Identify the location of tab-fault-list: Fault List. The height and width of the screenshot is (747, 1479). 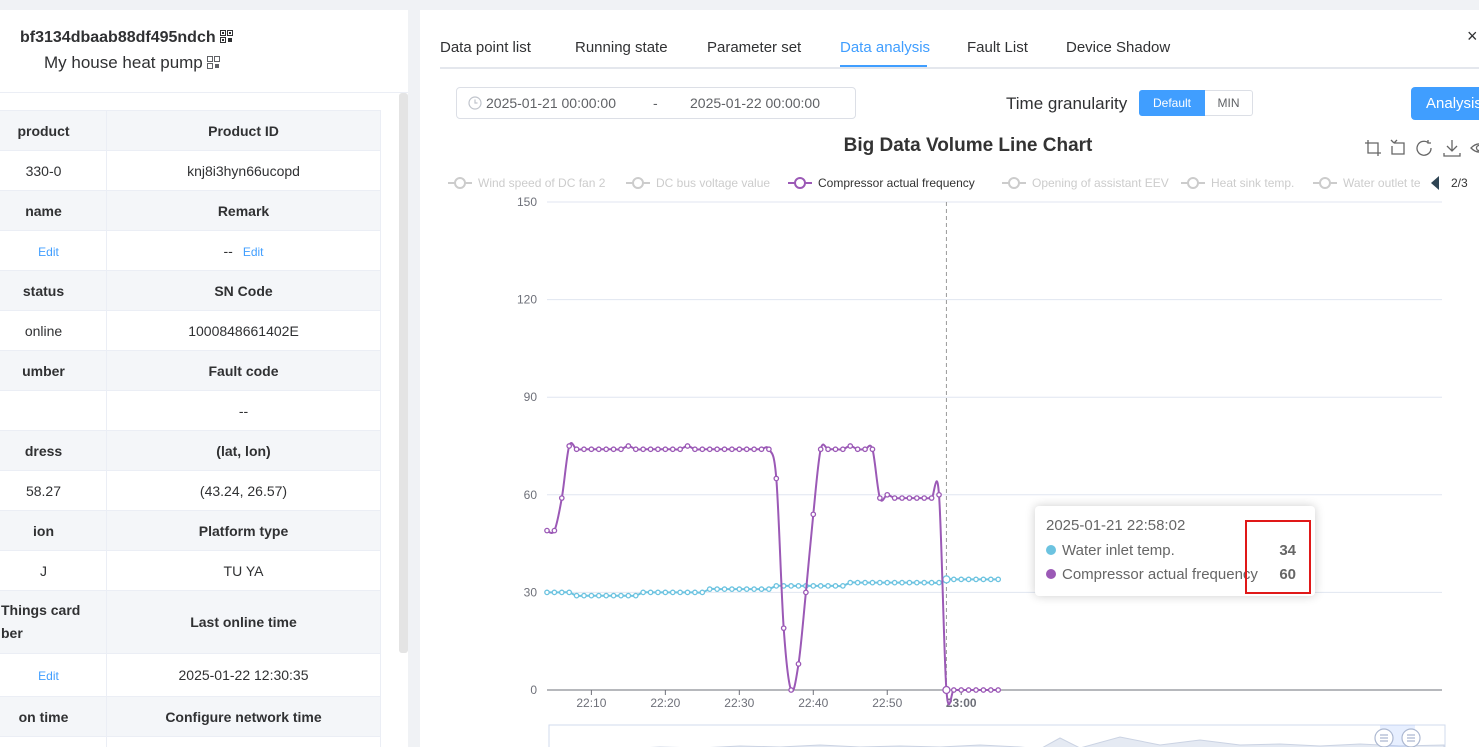
(997, 47).